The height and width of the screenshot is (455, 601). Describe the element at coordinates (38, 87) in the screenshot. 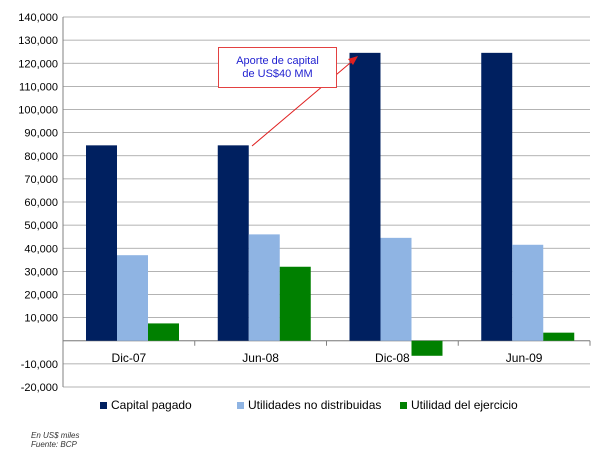

I see `y-tick-label: 110,000` at that location.